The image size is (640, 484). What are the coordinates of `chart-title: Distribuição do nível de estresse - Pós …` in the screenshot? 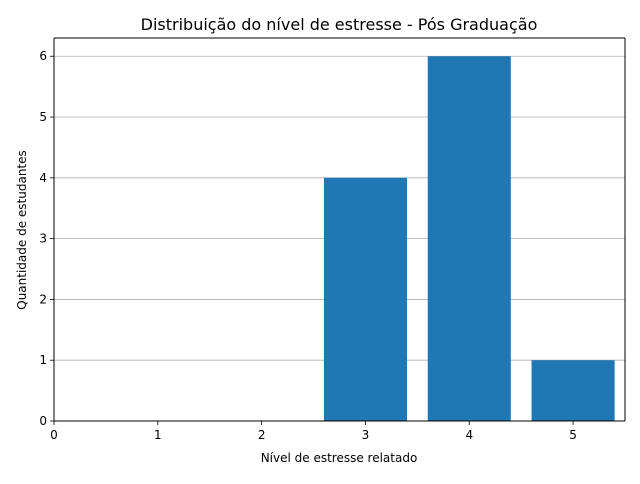 It's located at (339, 24).